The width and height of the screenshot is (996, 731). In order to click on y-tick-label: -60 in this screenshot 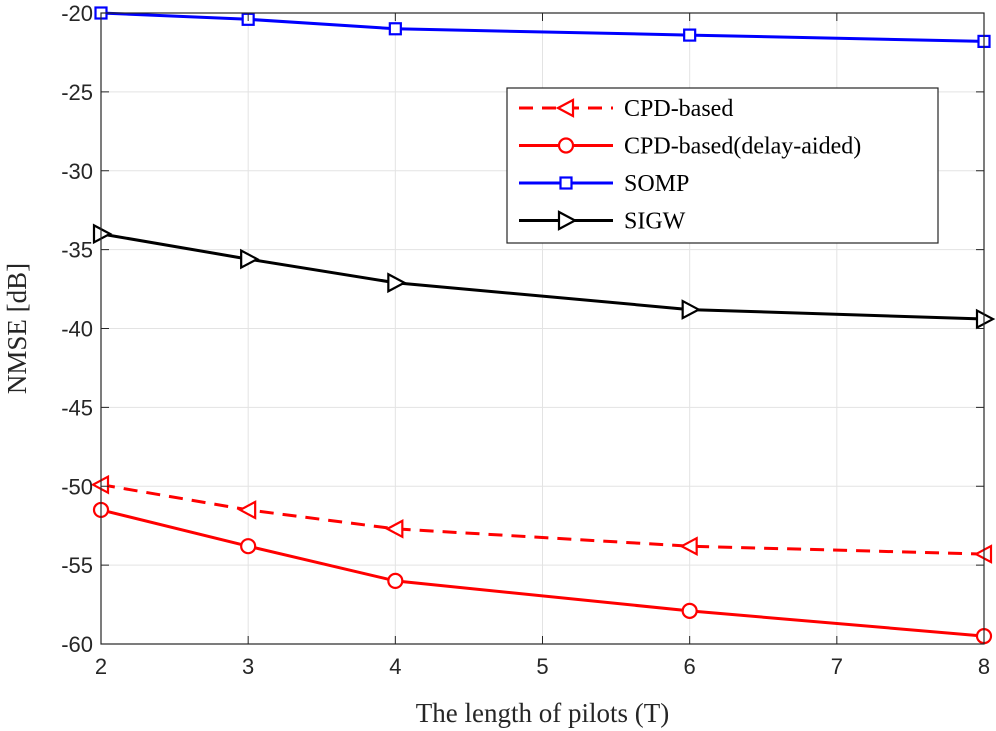, I will do `click(77, 644)`.